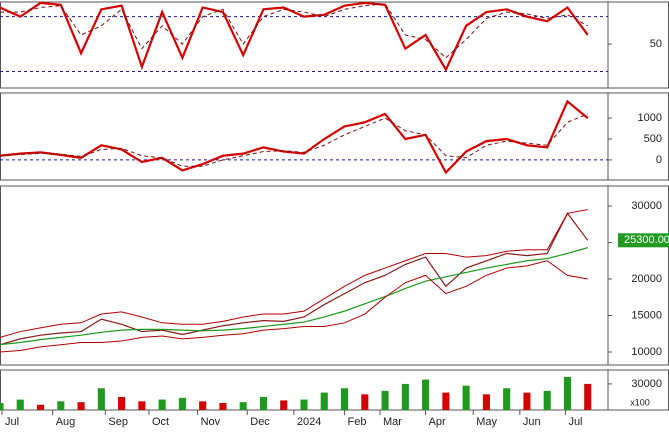  Describe the element at coordinates (357, 422) in the screenshot. I see `x-tick-label: Feb` at that location.